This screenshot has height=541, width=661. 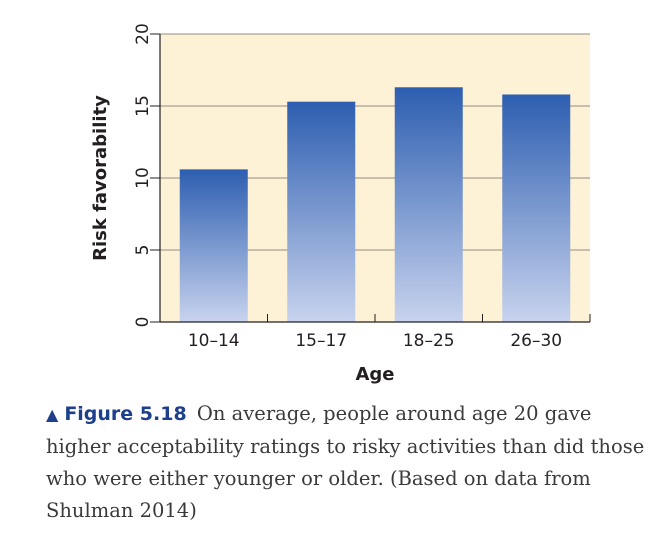 What do you see at coordinates (143, 178) in the screenshot?
I see `y-tick-label: 10` at bounding box center [143, 178].